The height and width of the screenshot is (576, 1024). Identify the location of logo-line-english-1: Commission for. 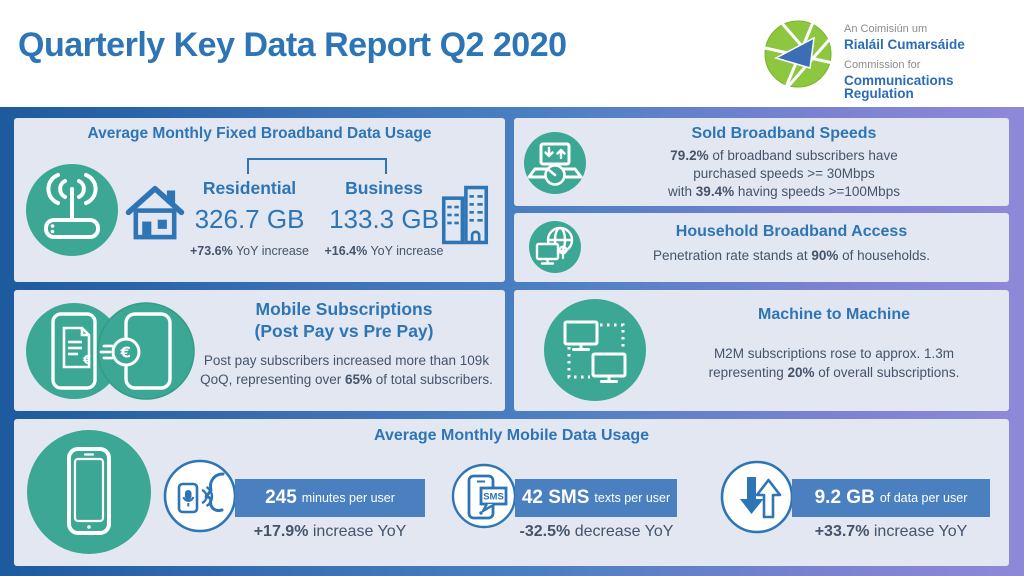
(882, 64).